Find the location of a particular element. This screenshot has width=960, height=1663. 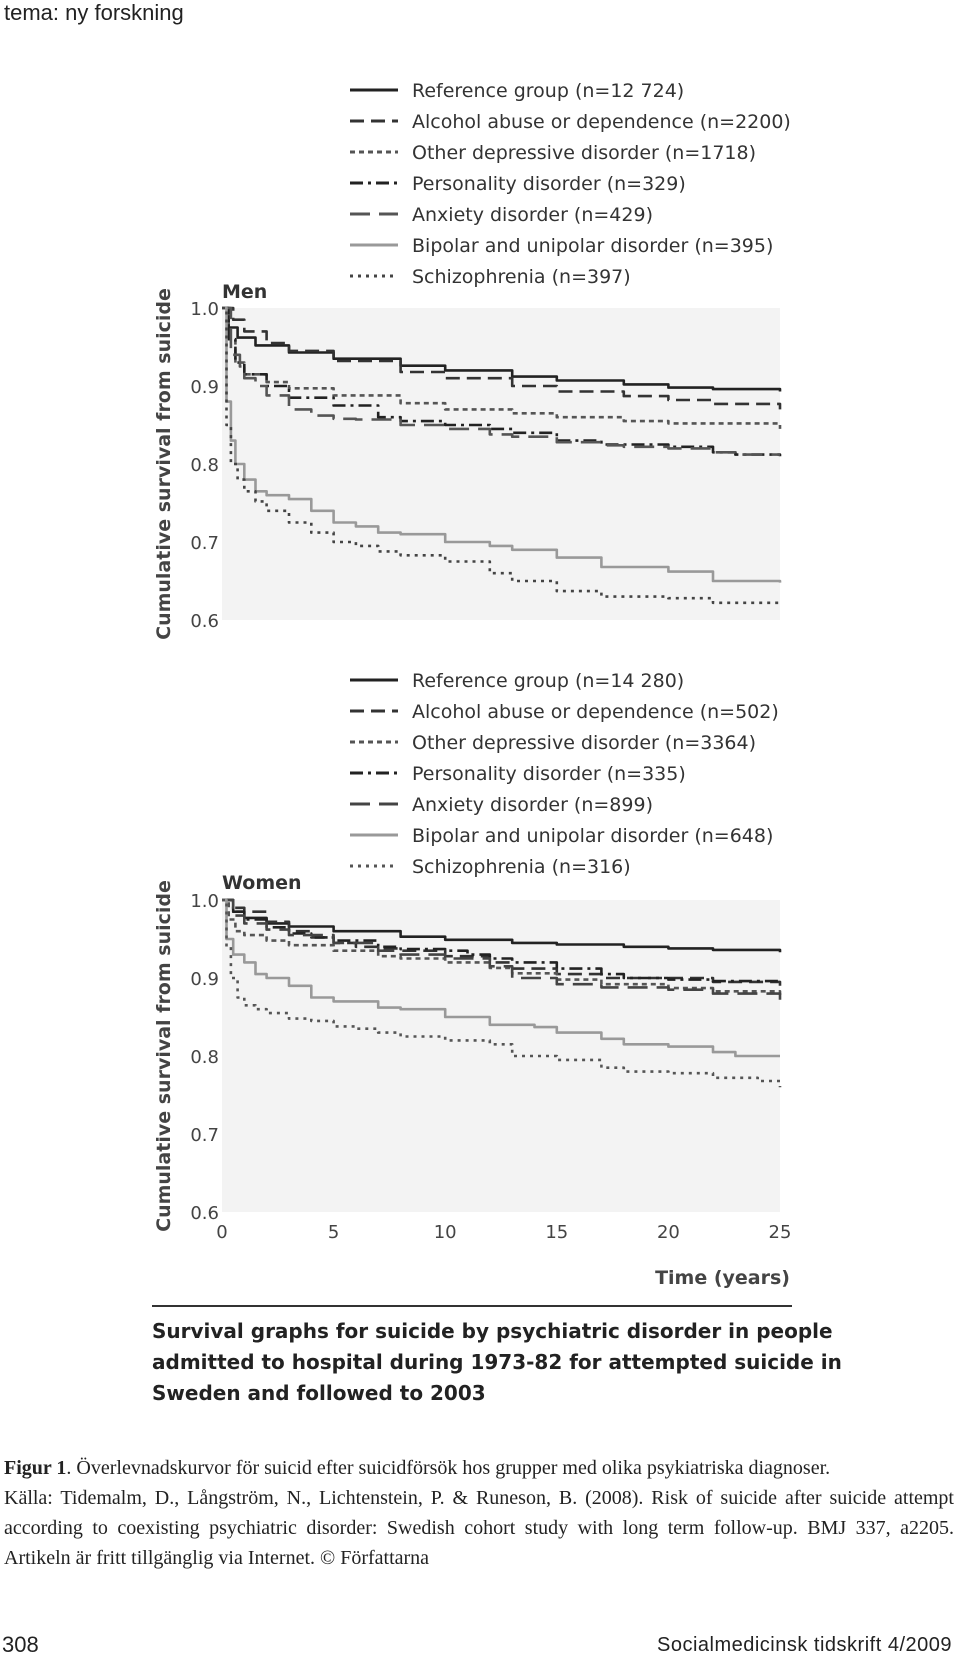

legend-label: Other depressive disorder (n=3364) is located at coordinates (584, 743).